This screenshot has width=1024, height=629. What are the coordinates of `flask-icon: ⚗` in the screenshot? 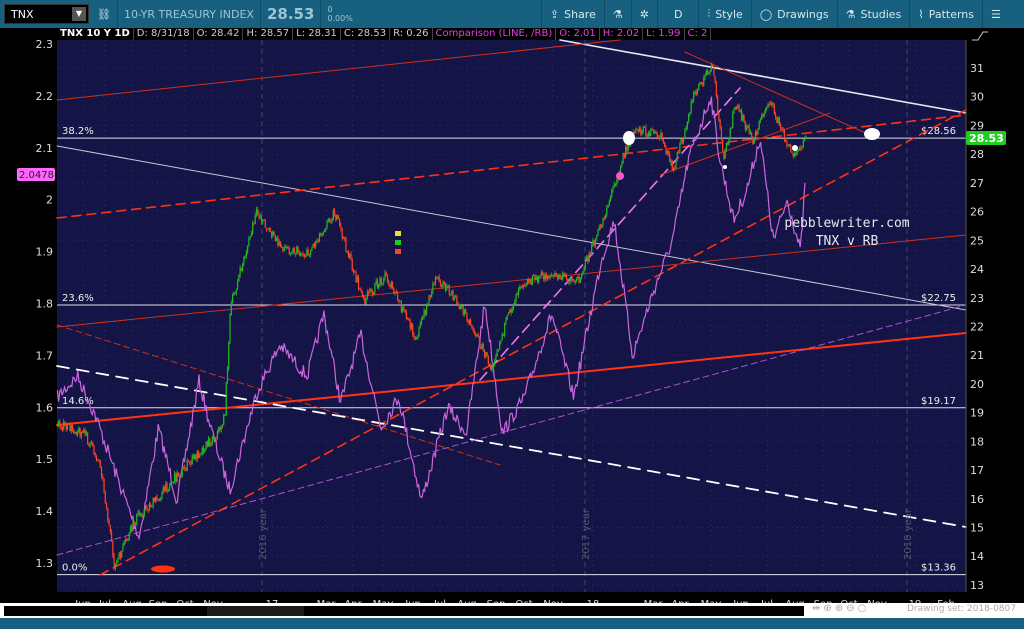 It's located at (617, 14).